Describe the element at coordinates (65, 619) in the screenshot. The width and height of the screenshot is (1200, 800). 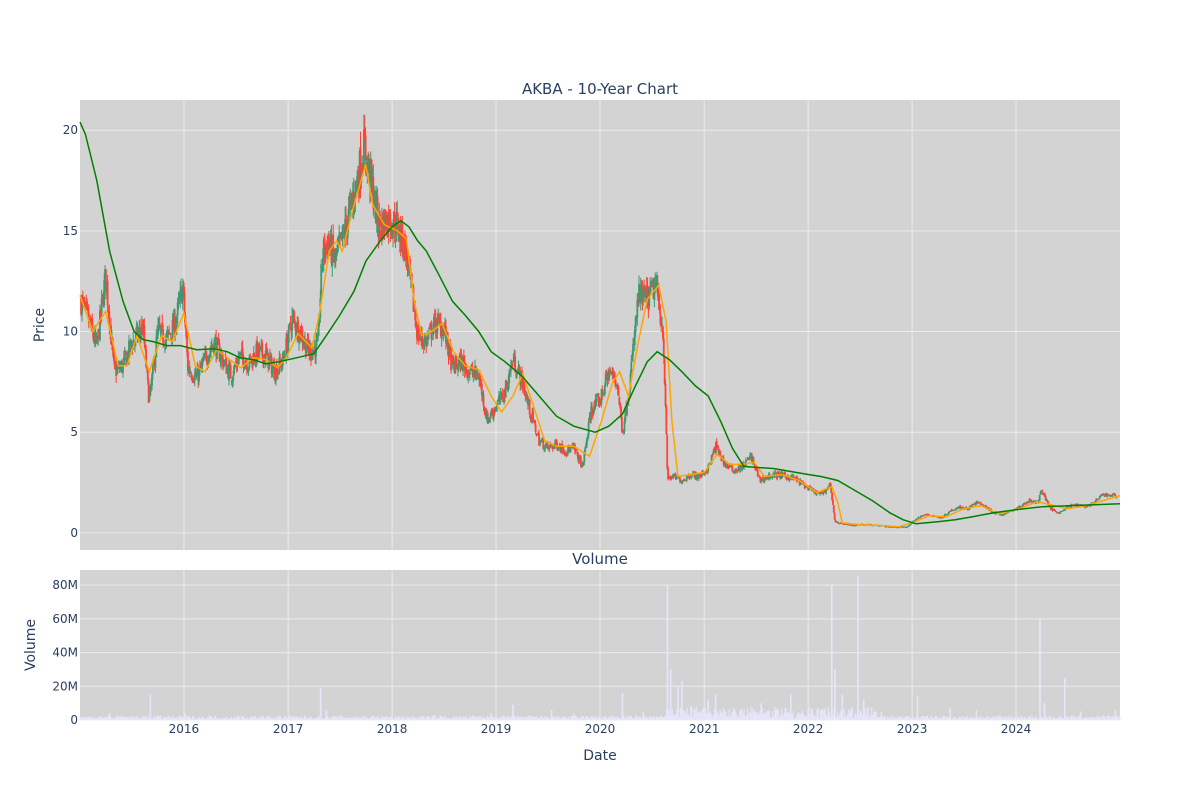
I see `volume-y-tick-label: 60M` at that location.